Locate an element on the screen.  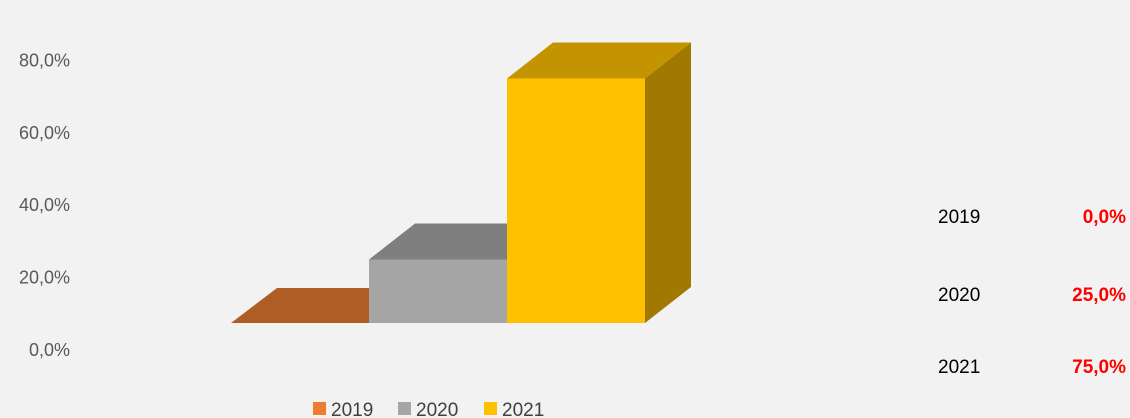
y-tick-label: 20,0% is located at coordinates (44, 278).